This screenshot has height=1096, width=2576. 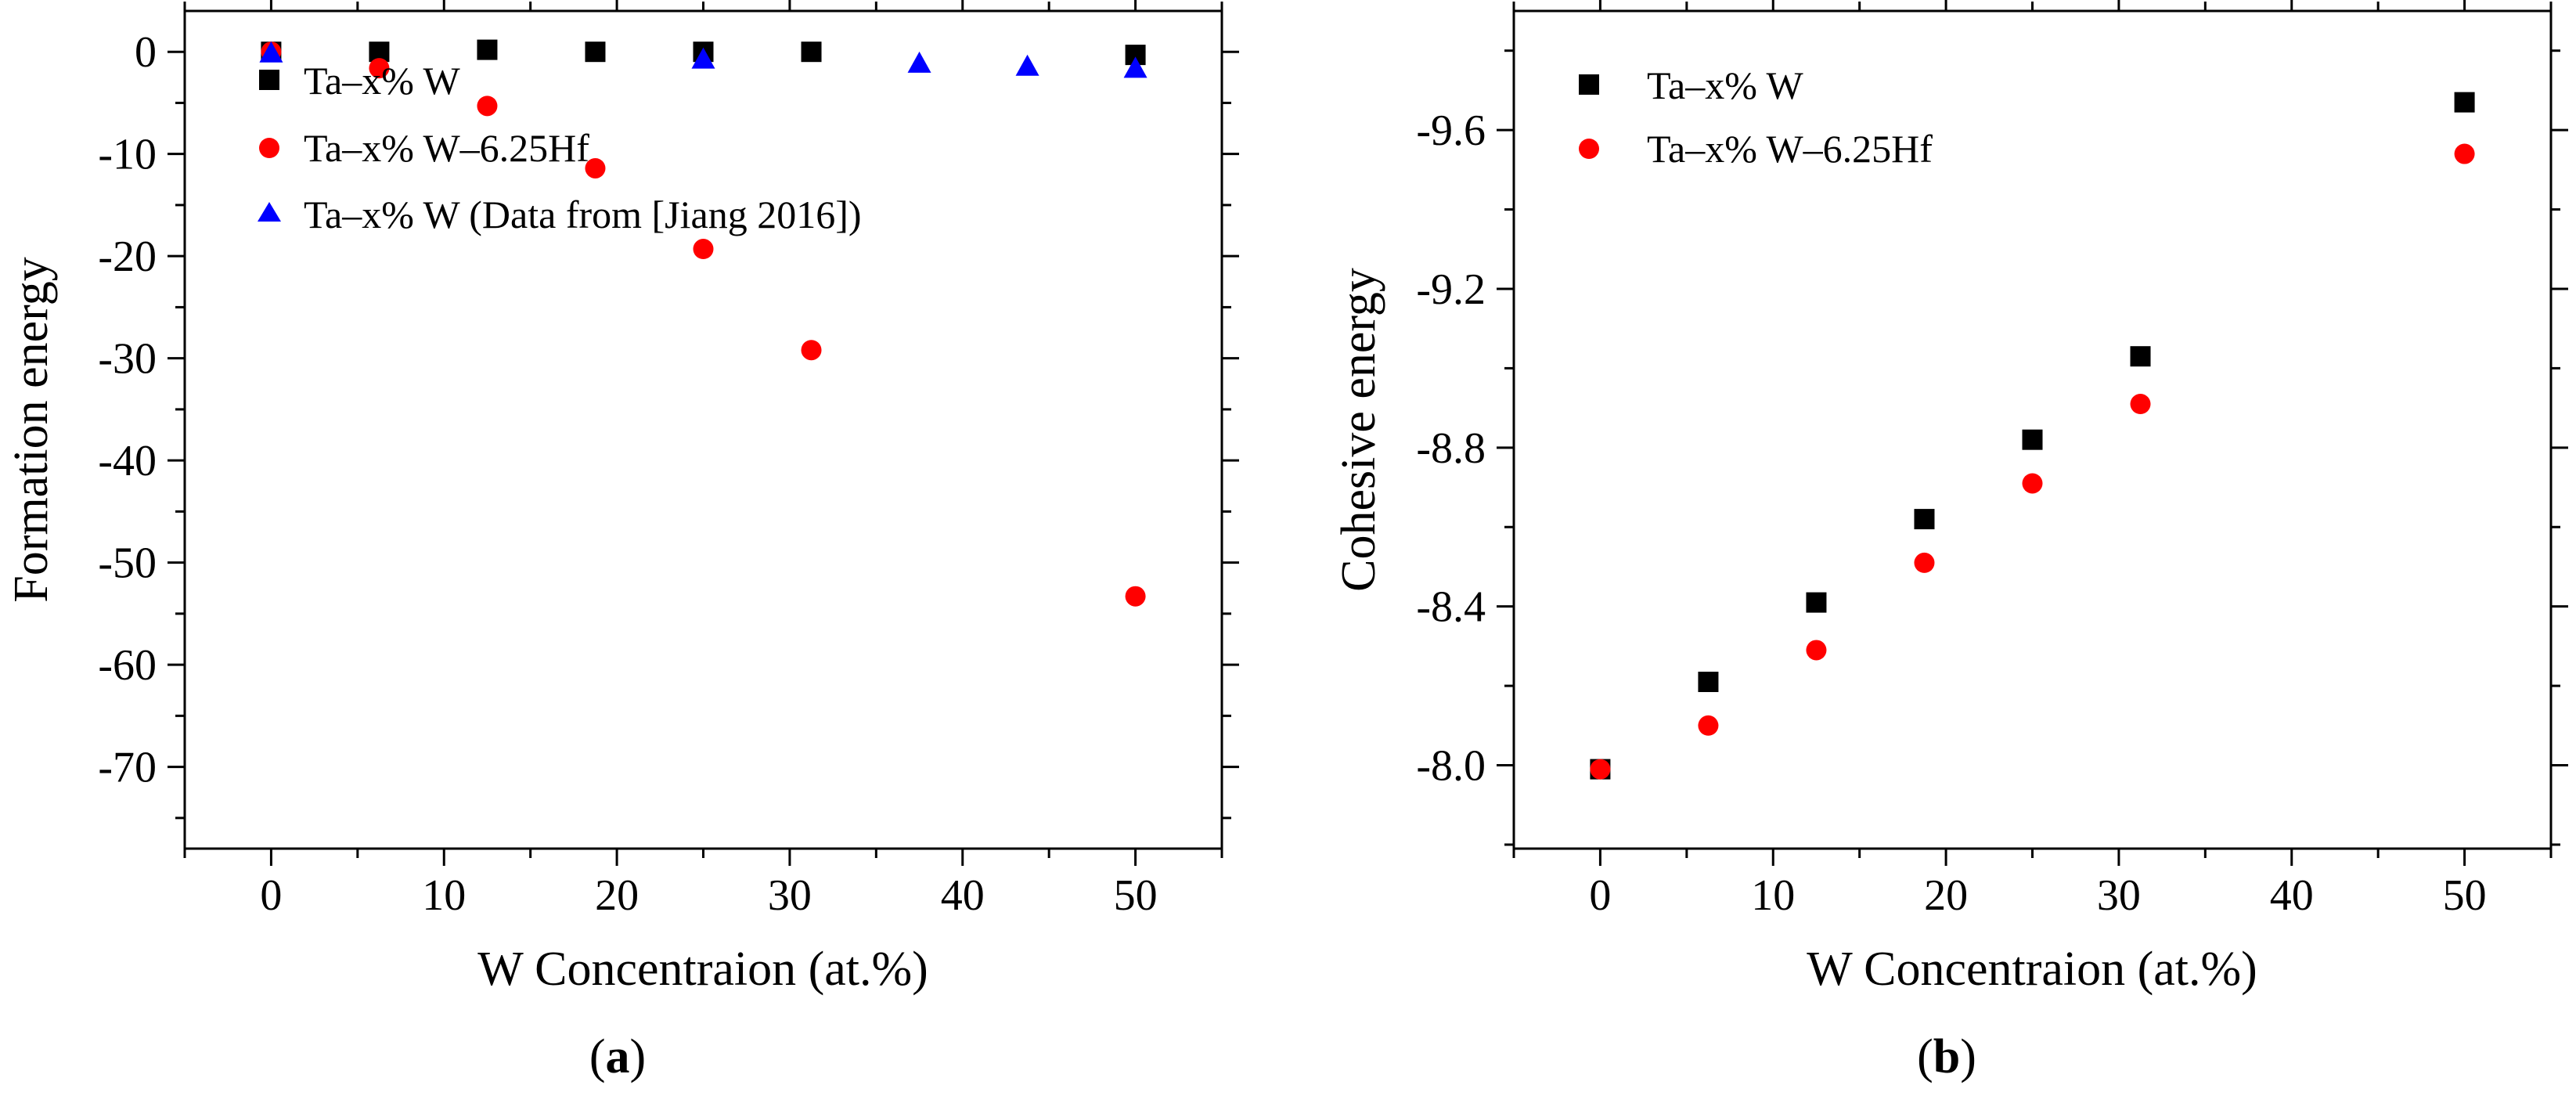 I want to click on y-tick-label: -60, so click(x=127, y=665).